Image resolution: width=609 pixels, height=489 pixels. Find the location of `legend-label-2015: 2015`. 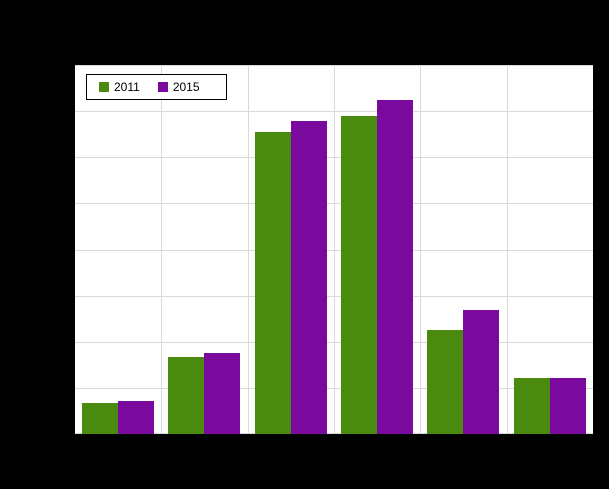

legend-label-2015: 2015 is located at coordinates (186, 87).